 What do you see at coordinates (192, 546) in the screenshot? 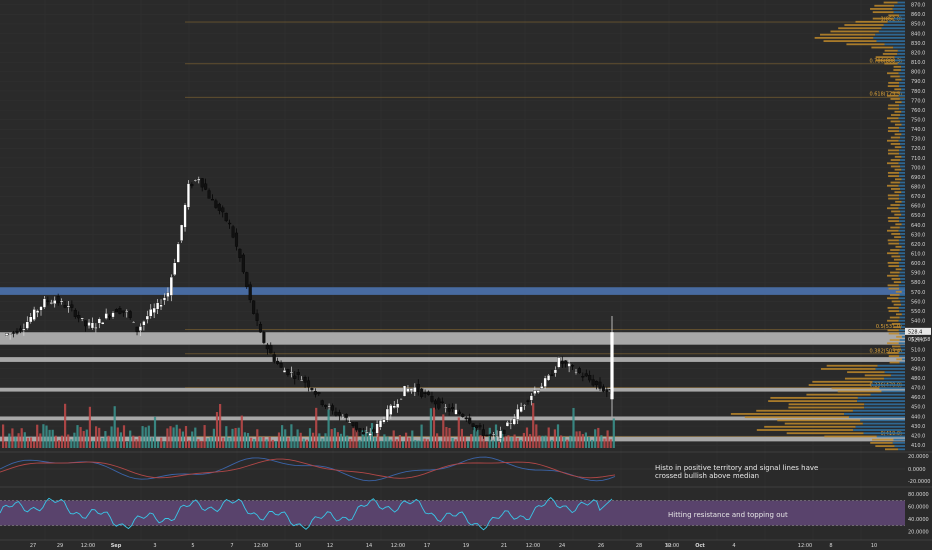
I see `time-tick: 5` at bounding box center [192, 546].